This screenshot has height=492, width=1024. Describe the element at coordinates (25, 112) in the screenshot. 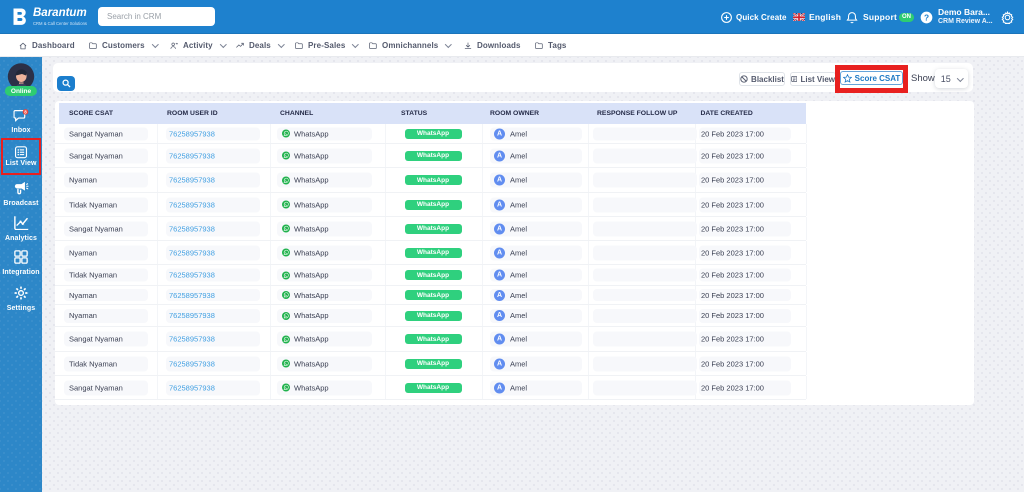

I see `svg-text: 8` at that location.